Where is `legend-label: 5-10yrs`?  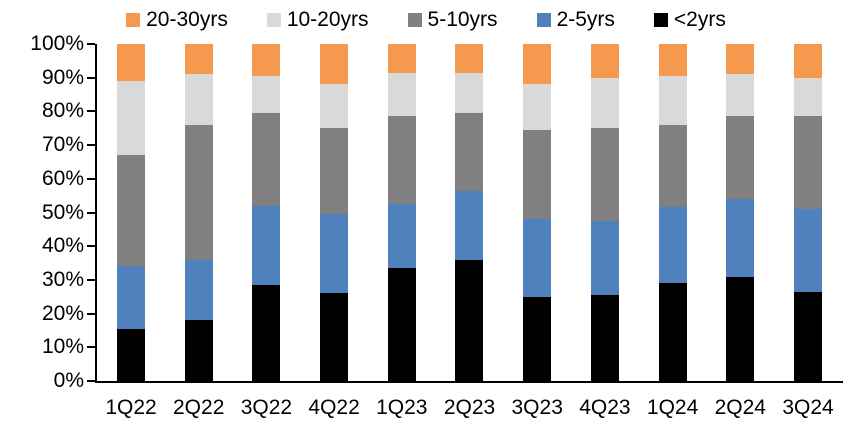 legend-label: 5-10yrs is located at coordinates (462, 19).